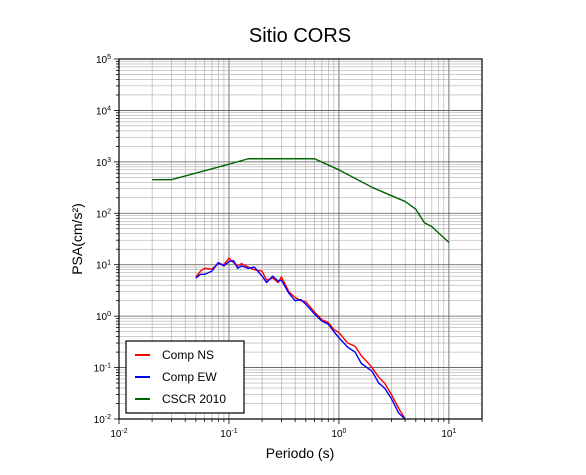 Image resolution: width=586 pixels, height=475 pixels. What do you see at coordinates (189, 377) in the screenshot?
I see `legend-label-1: Comp EW` at bounding box center [189, 377].